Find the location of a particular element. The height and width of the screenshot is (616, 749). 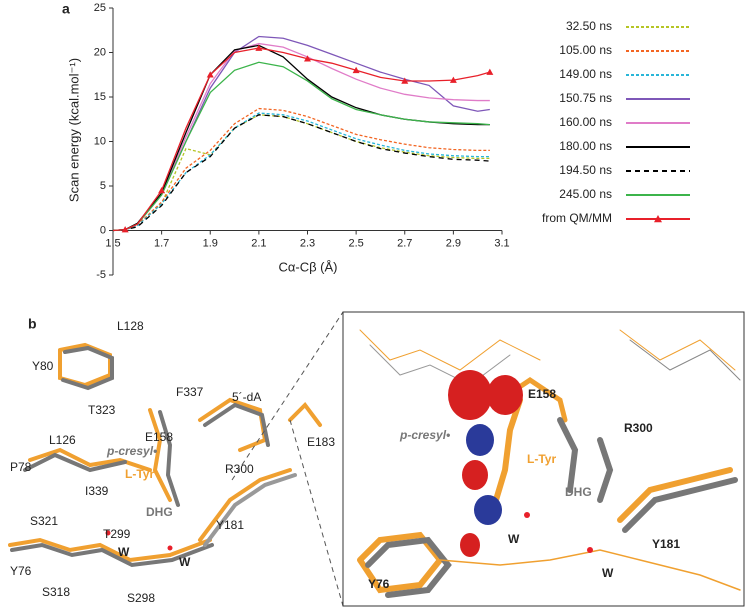

x-axis-label: Cα-Cβ (Å) is located at coordinates (307, 266).